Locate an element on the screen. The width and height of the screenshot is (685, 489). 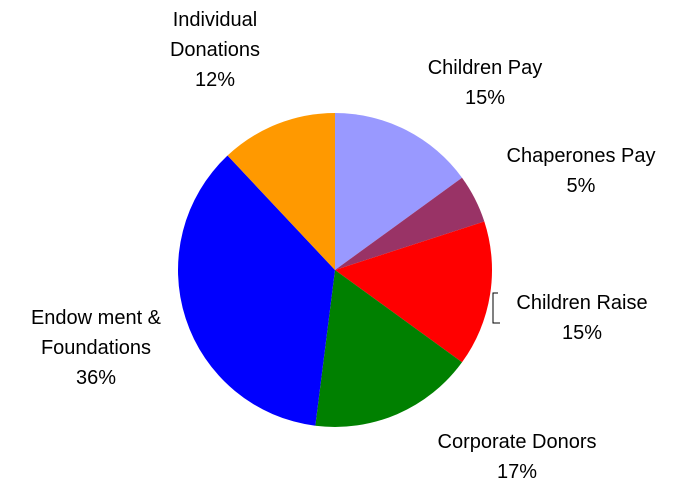
slice-endow-ment-foundations is located at coordinates (256, 290).